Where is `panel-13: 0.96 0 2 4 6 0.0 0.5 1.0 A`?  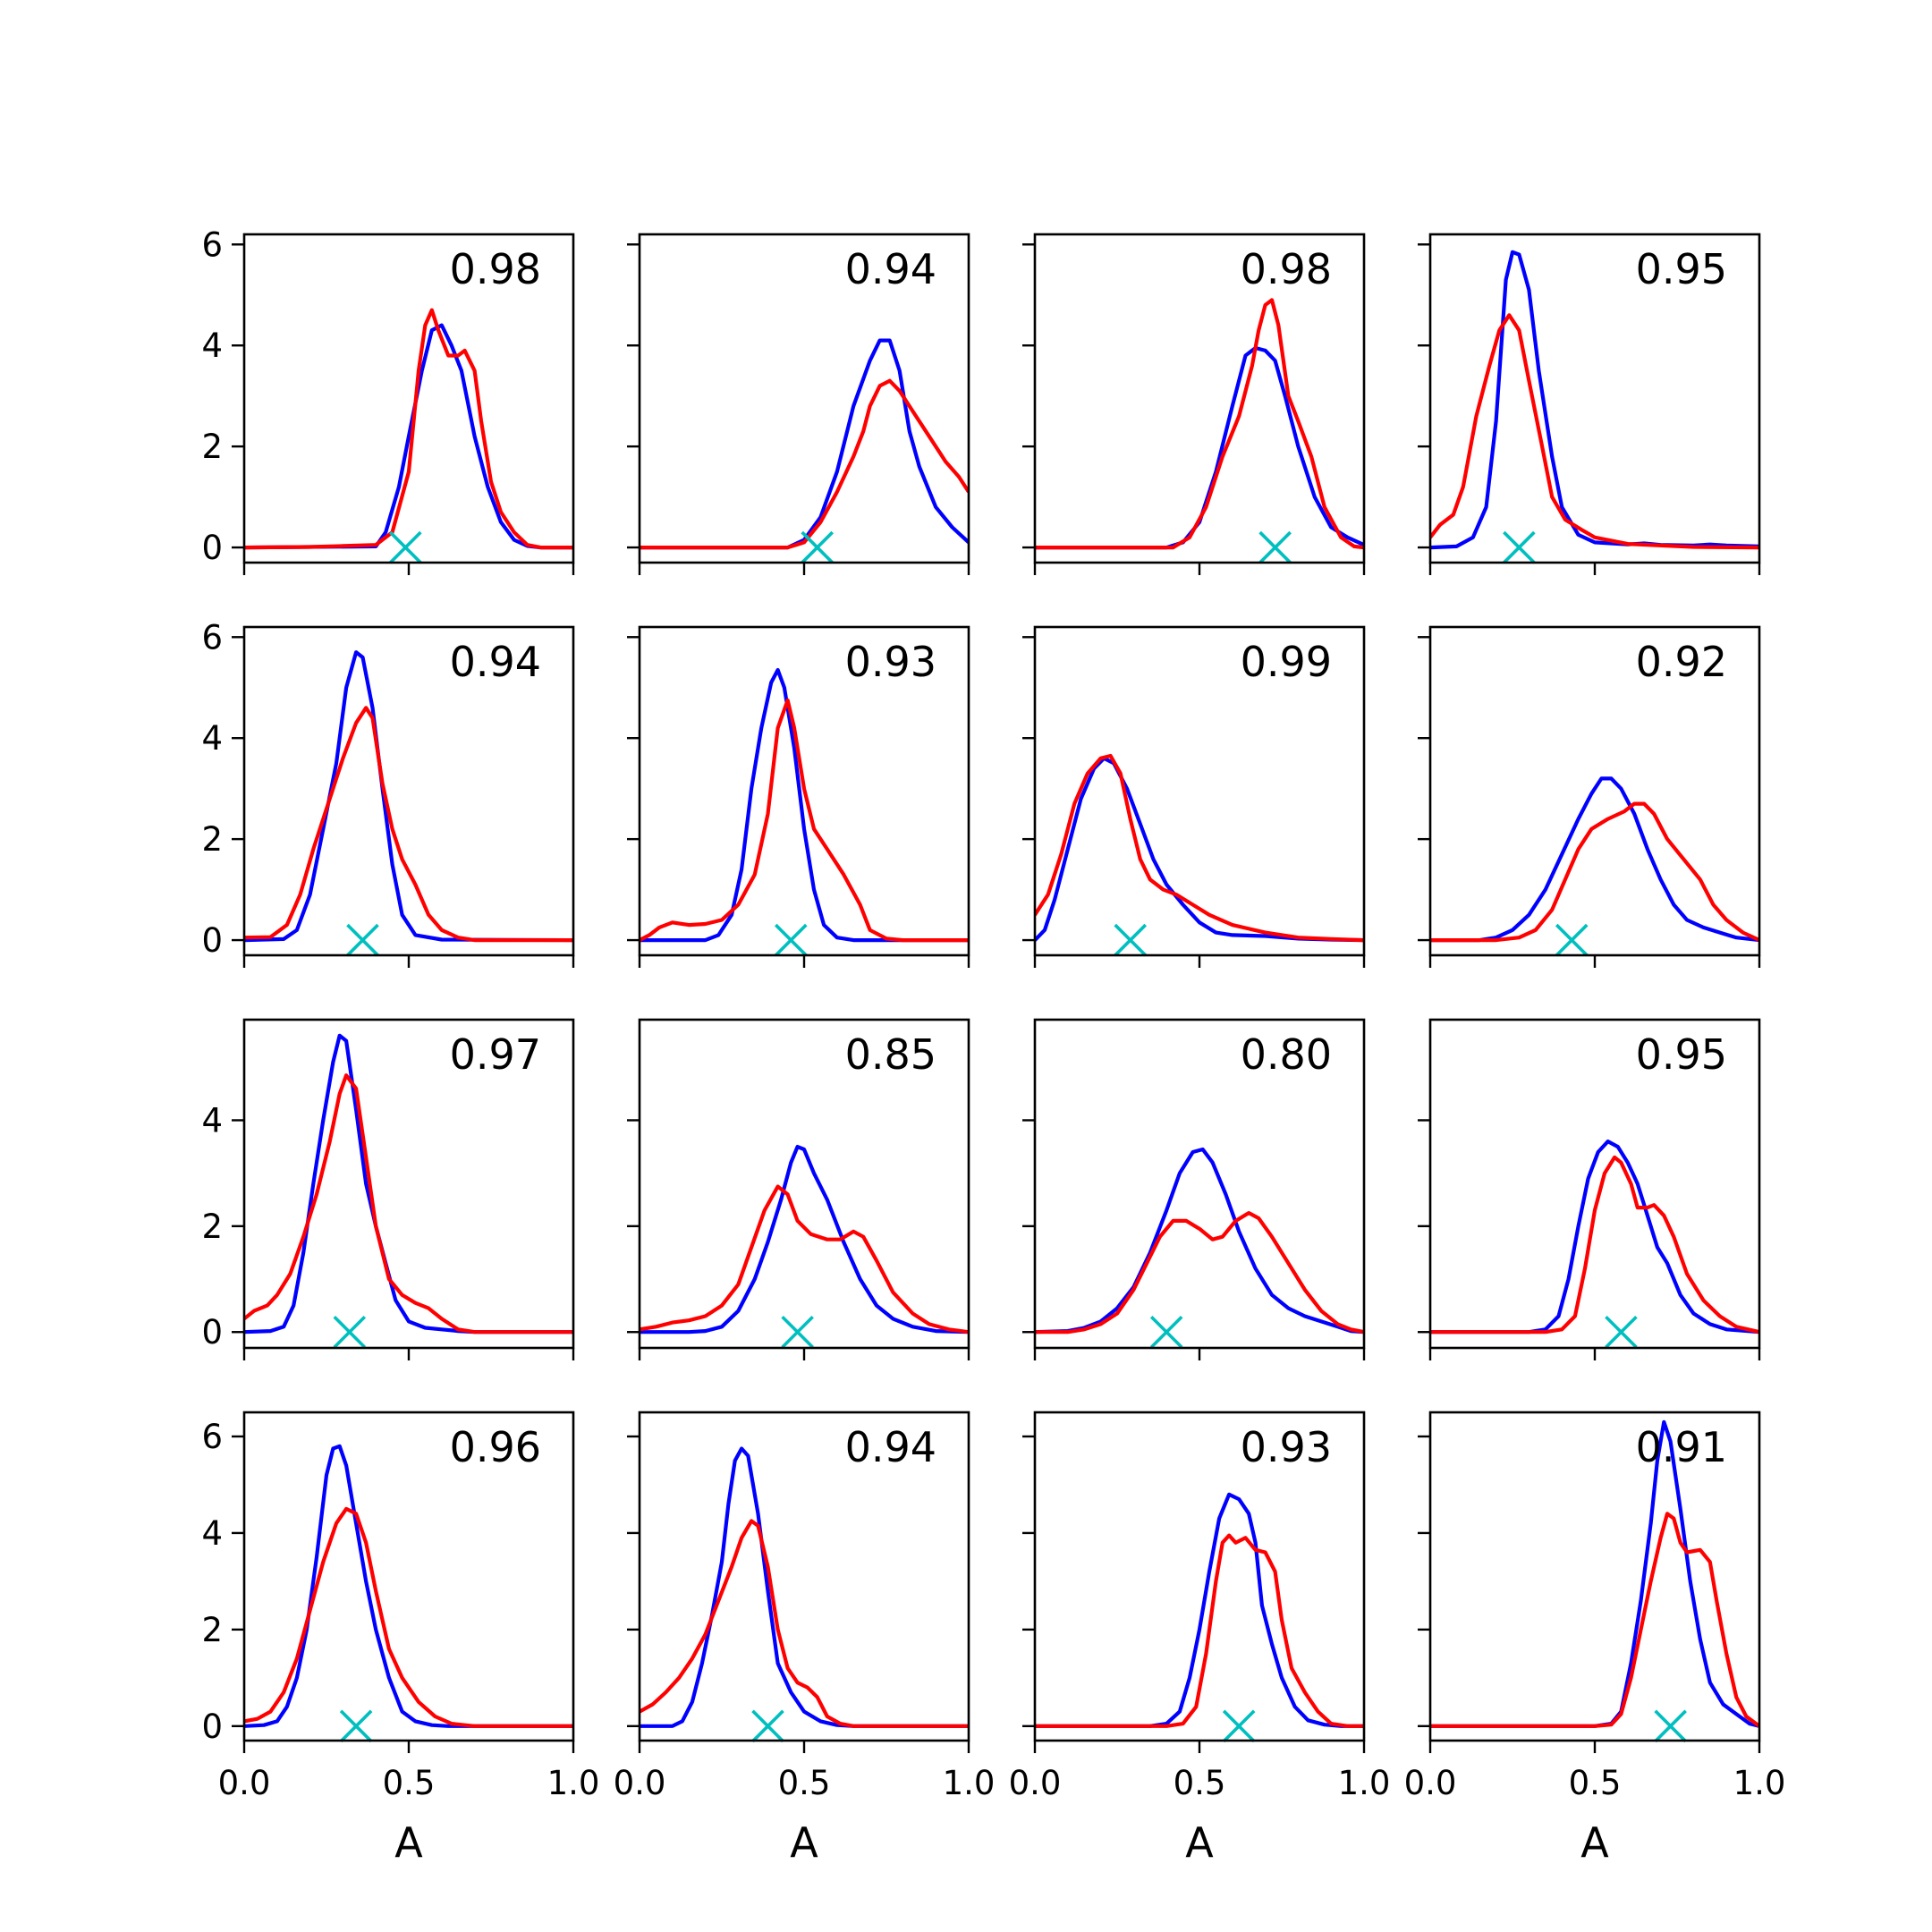 panel-13: 0.96 0 2 4 6 0.0 0.5 1.0 A is located at coordinates (400, 1639).